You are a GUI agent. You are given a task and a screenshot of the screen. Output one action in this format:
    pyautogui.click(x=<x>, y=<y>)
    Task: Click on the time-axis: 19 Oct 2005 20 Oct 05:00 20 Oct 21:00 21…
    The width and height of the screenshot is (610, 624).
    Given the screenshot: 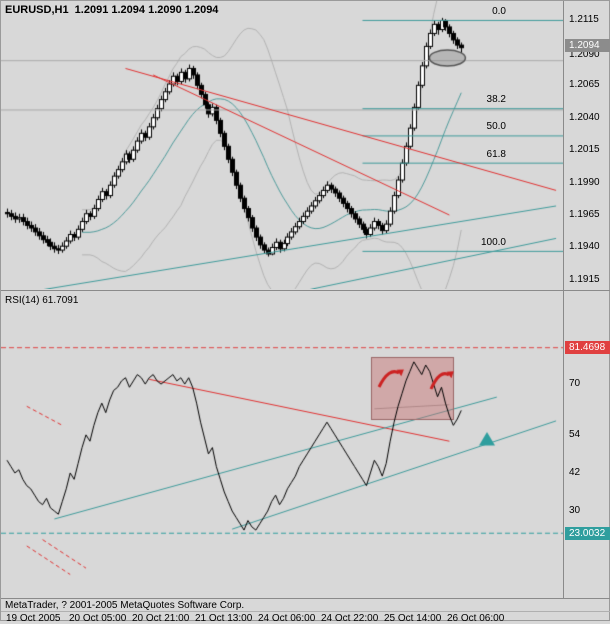 What is the action you would take?
    pyautogui.click(x=305, y=617)
    